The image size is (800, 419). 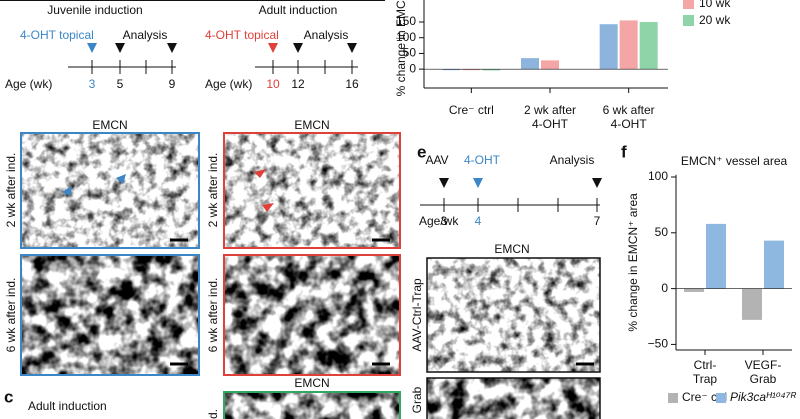 I want to click on row-label: AAV-Ctrl-Trap, so click(x=417, y=315).